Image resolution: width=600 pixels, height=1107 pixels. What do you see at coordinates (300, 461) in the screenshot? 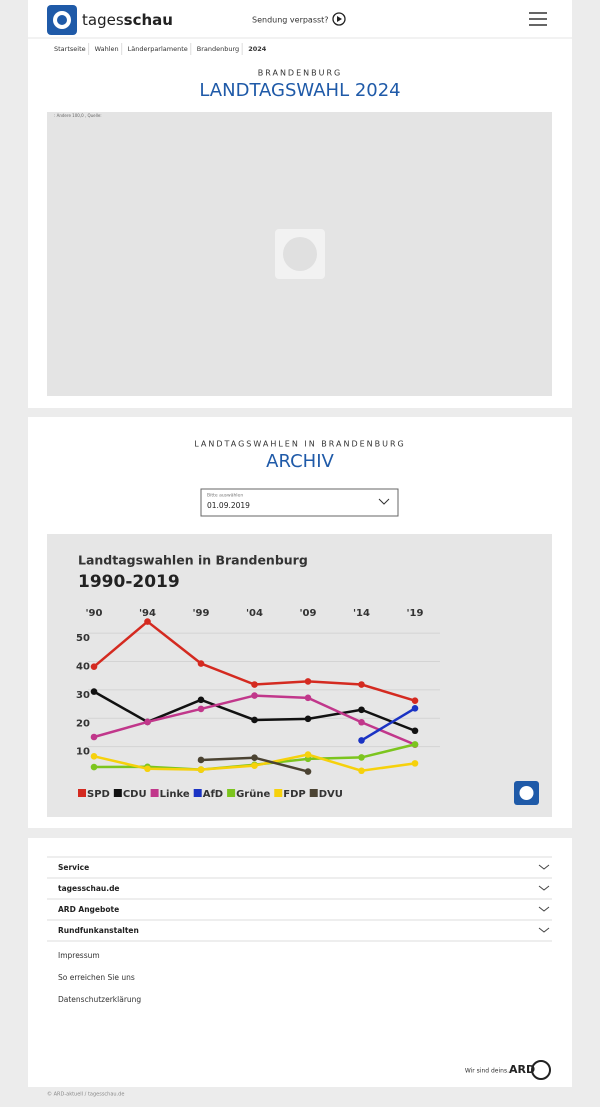
I see `section-title: ARCHIV` at bounding box center [300, 461].